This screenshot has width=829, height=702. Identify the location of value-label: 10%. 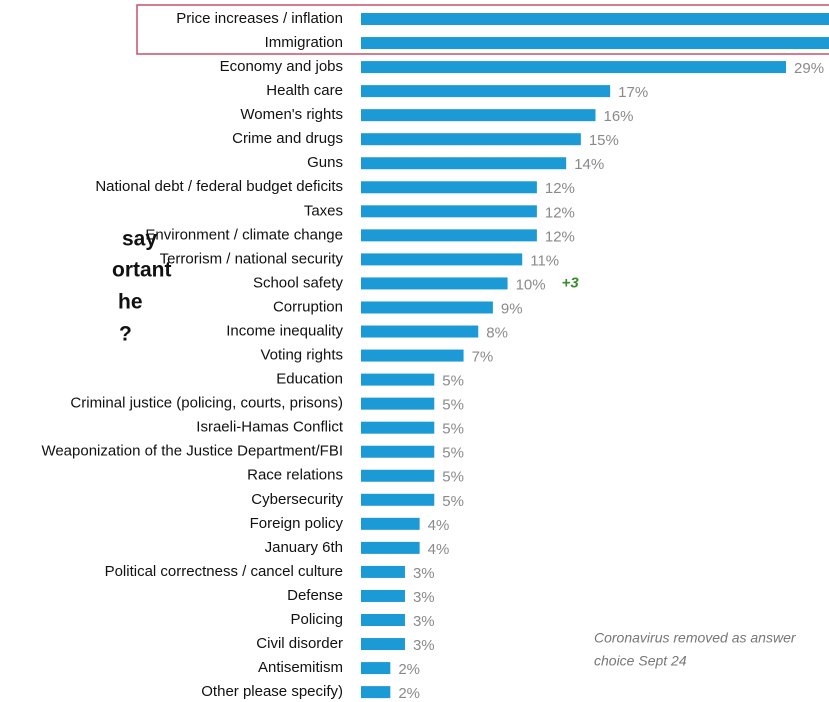
(531, 284).